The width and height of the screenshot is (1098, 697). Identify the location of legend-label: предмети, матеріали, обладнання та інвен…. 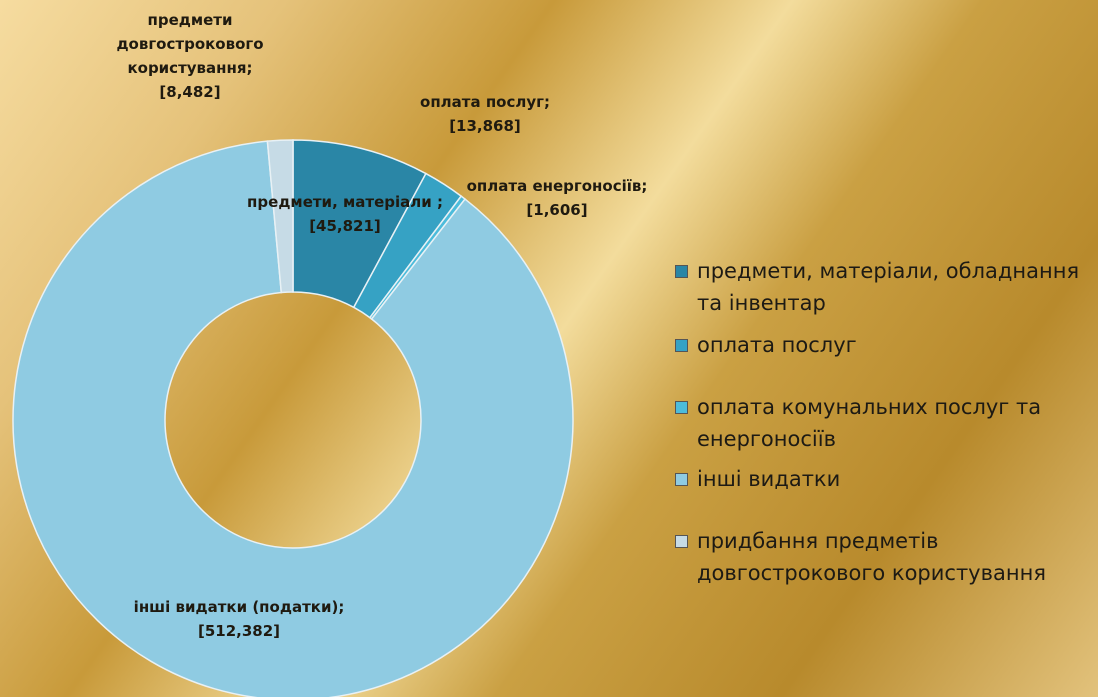
(888, 287).